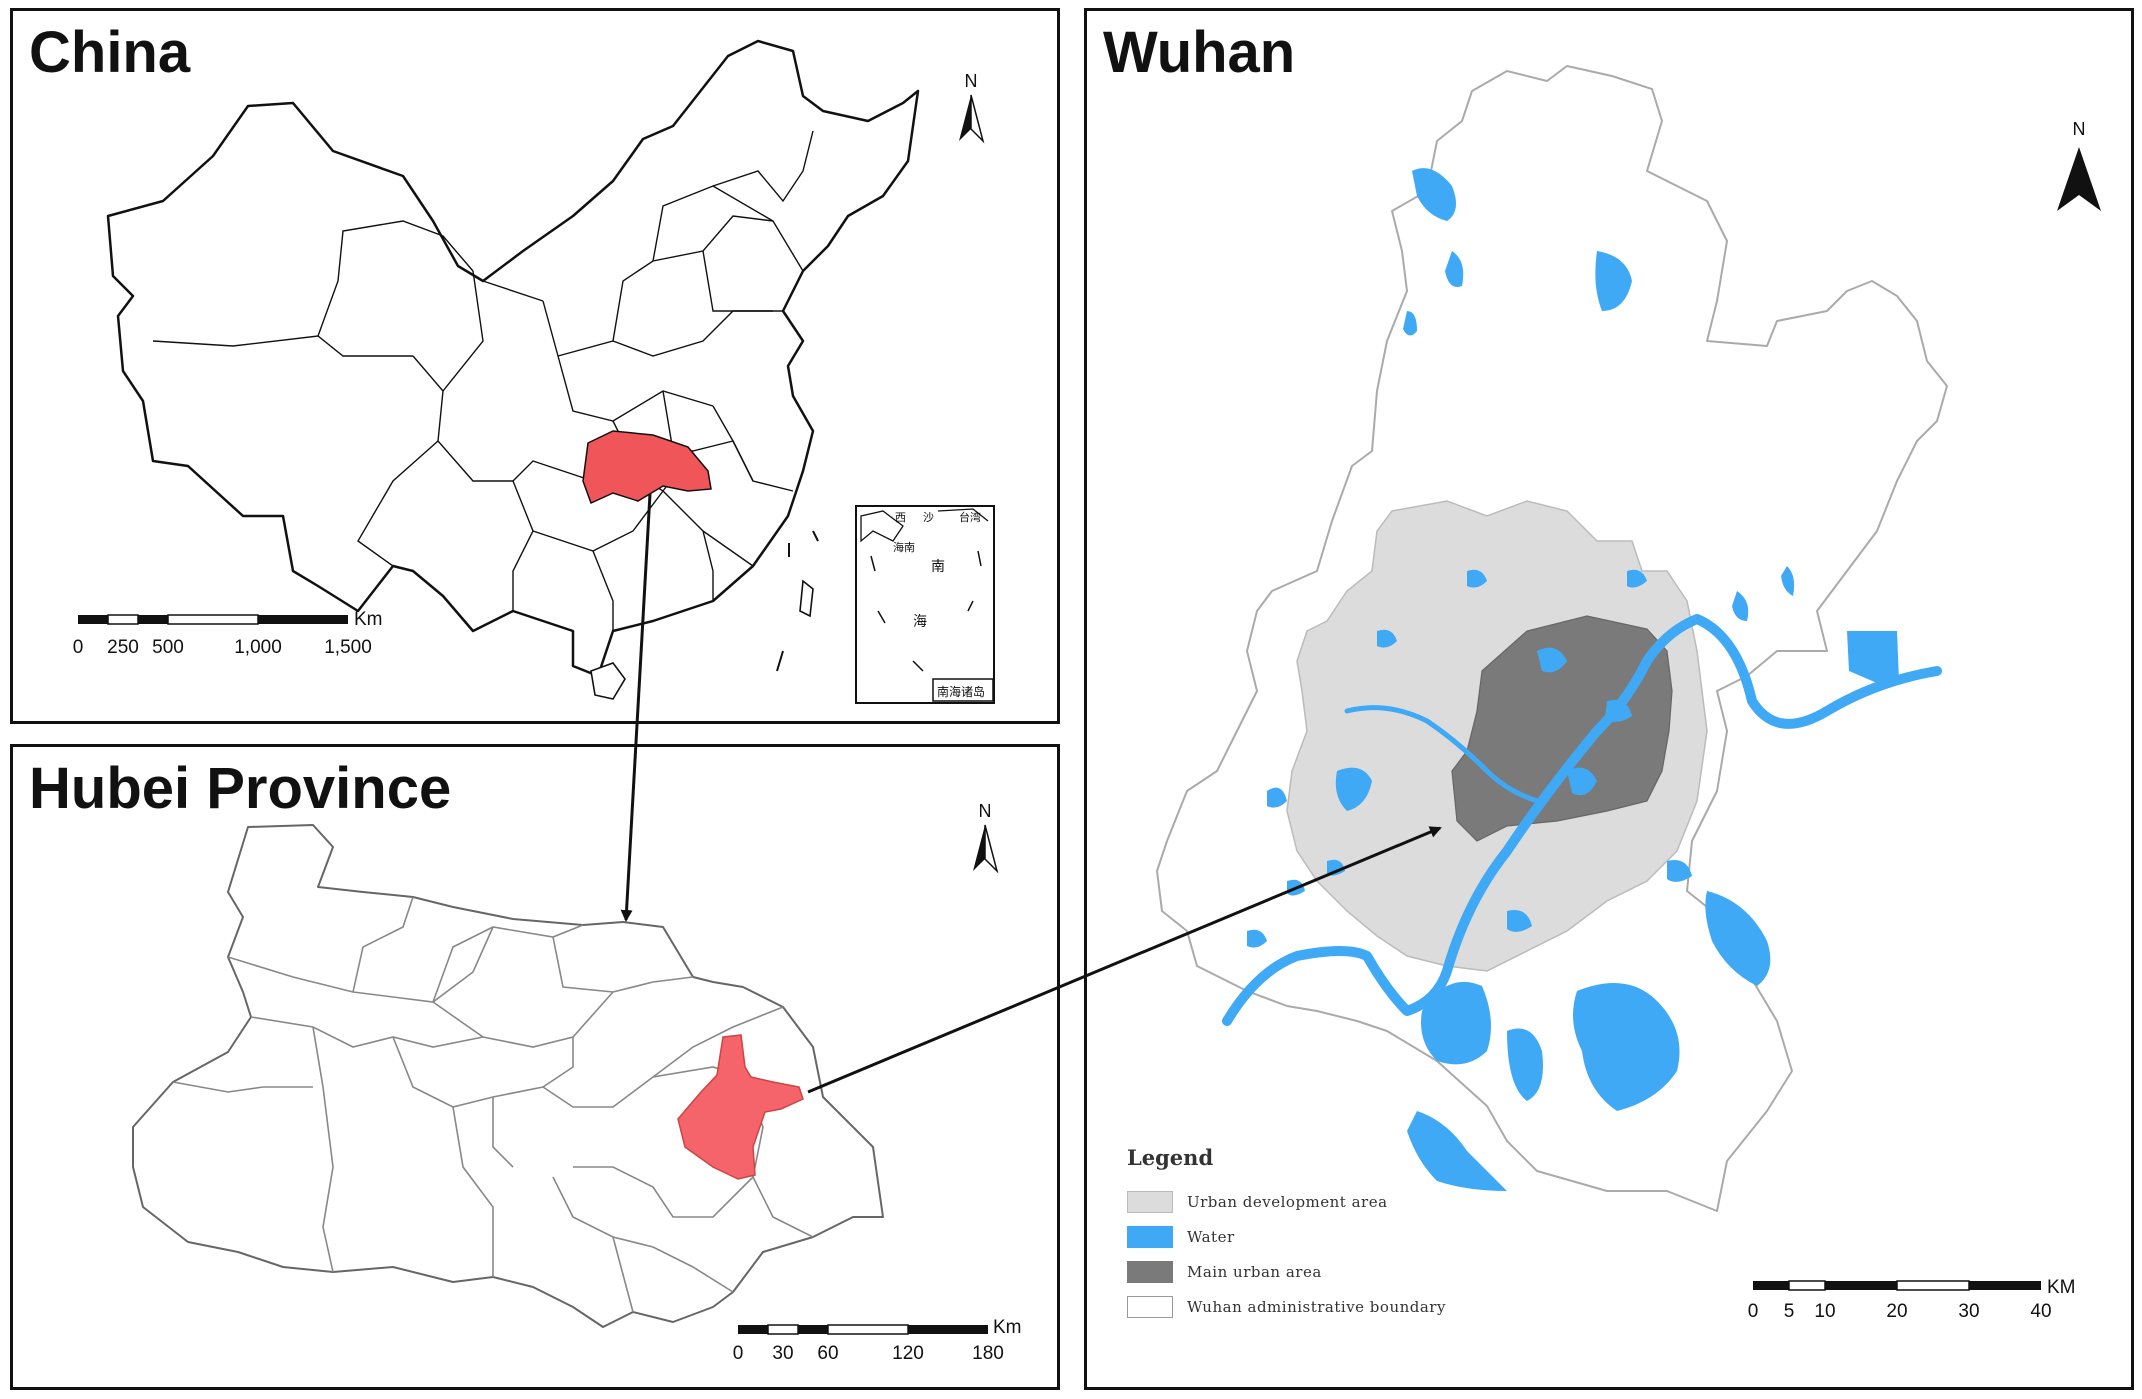 This screenshot has height=1399, width=2142. Describe the element at coordinates (986, 837) in the screenshot. I see `north-arrow-hubei: N` at that location.